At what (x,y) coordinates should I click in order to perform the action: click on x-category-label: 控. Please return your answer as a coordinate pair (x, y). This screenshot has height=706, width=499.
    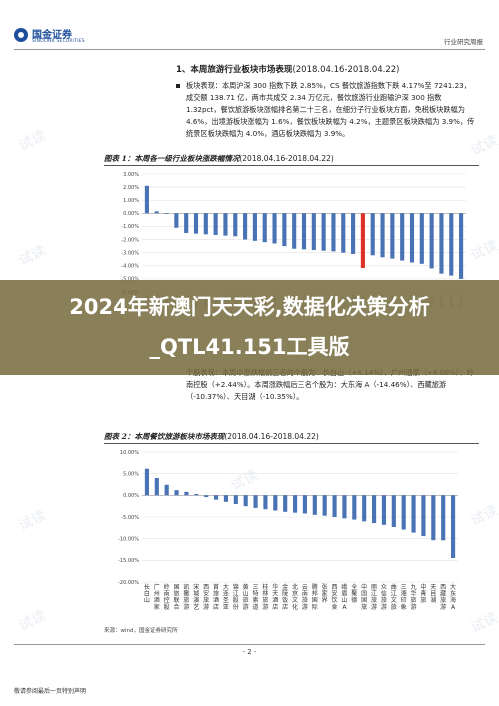
    Looking at the image, I should click on (167, 600).